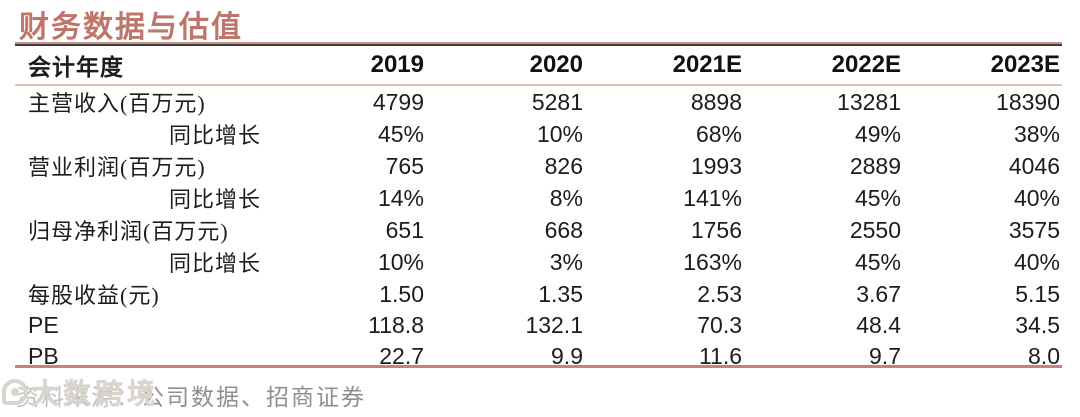 The height and width of the screenshot is (417, 1080). I want to click on row-value: 48.4, so click(878, 325).